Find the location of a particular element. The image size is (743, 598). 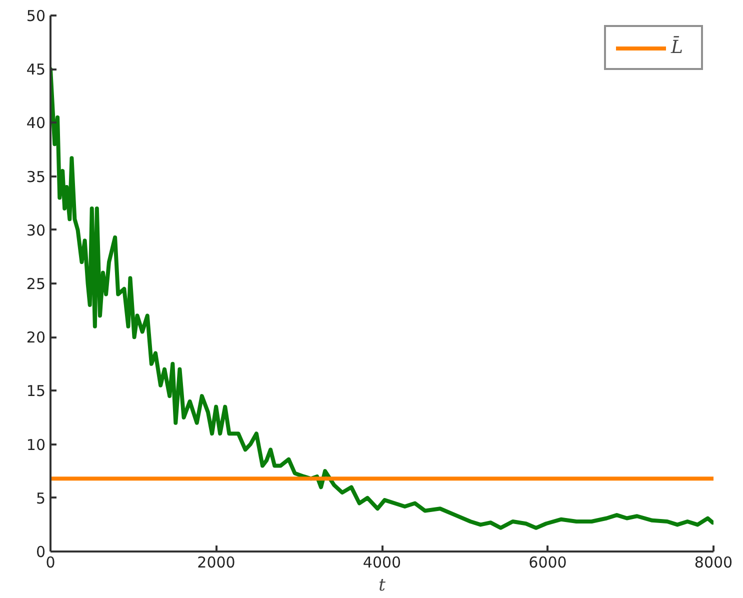

x-tick-label: 6000 is located at coordinates (547, 563).